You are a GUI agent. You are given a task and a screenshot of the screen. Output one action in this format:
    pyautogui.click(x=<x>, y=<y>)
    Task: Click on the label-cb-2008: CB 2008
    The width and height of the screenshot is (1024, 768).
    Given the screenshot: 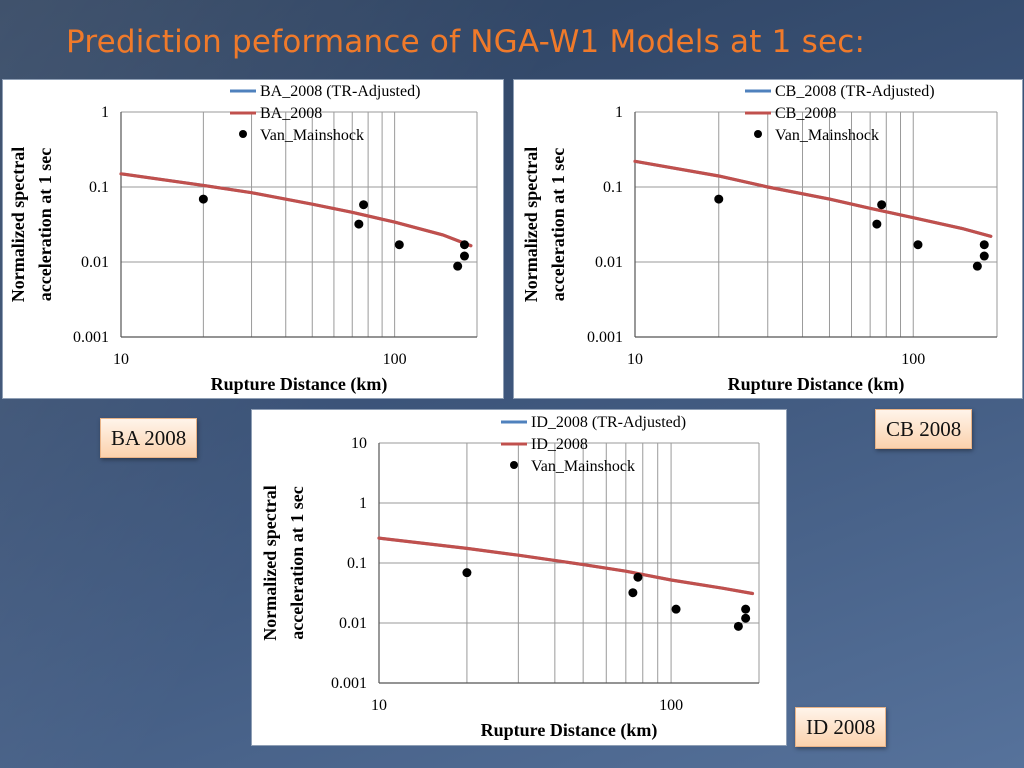 What is the action you would take?
    pyautogui.click(x=924, y=429)
    